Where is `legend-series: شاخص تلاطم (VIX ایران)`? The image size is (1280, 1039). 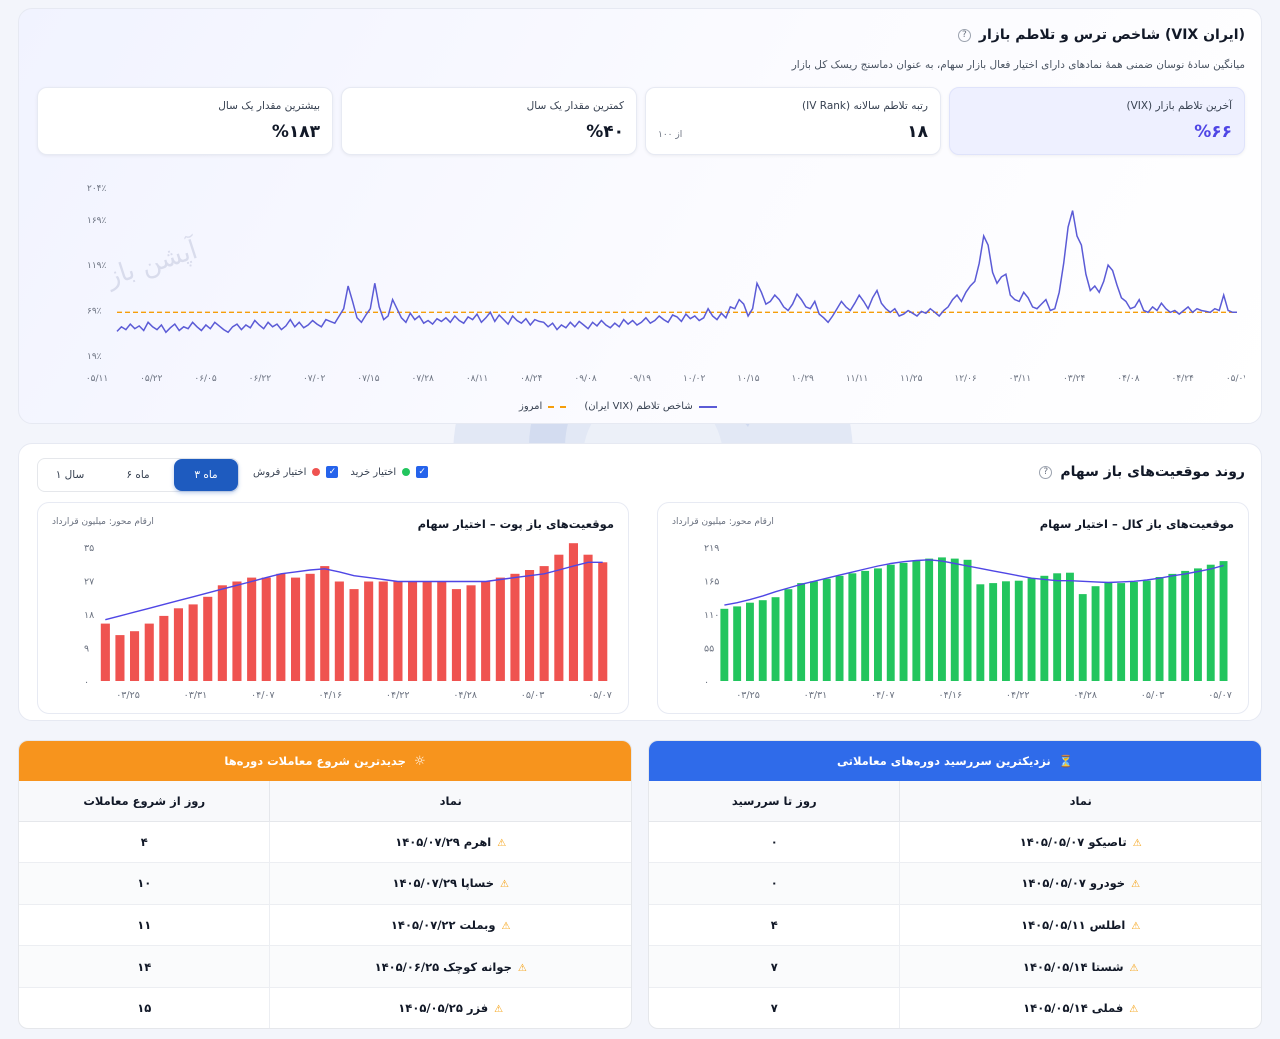
legend-series: شاخص تلاطم (VIX ایران) is located at coordinates (650, 406).